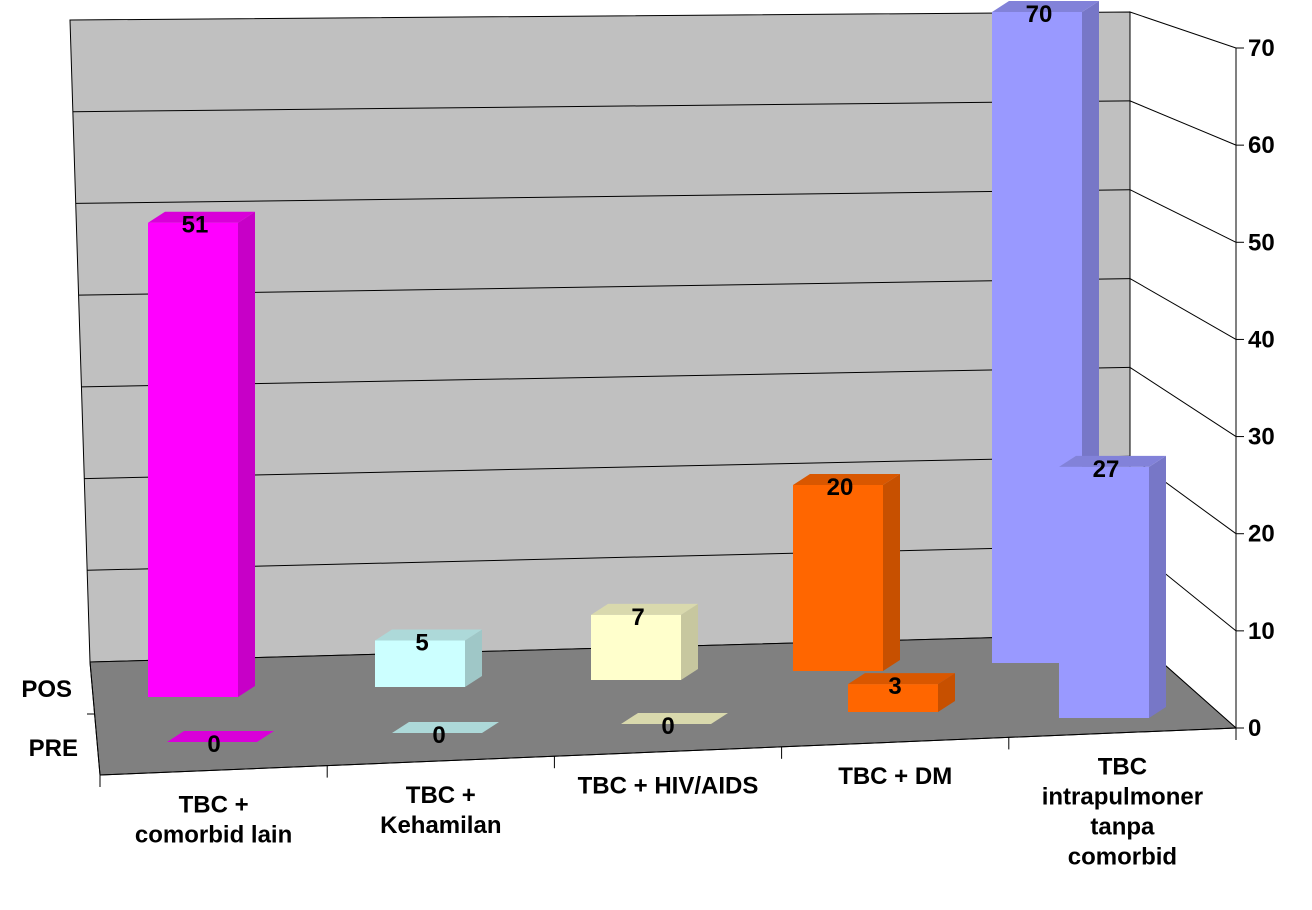 Image resolution: width=1312 pixels, height=910 pixels. I want to click on x-category-label: TBC intrapulmoner tanpa comorbid, so click(1122, 812).